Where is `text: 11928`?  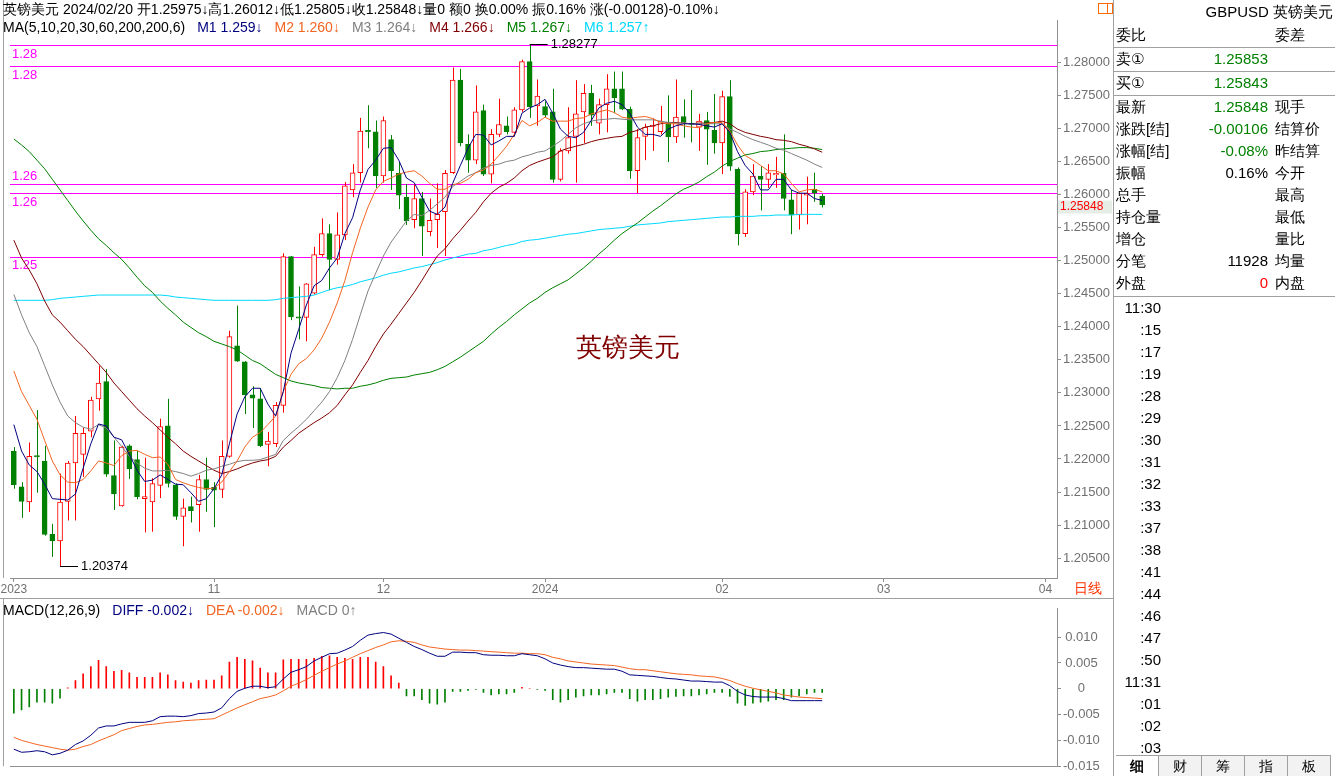
text: 11928 is located at coordinates (1247, 260).